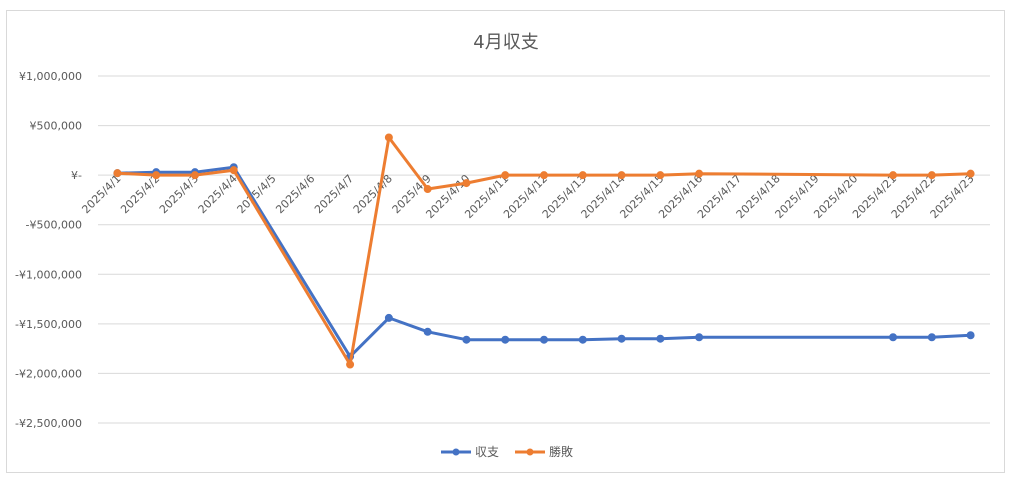 The image size is (1013, 485). I want to click on x-tick-label: 2025/4/4, so click(218, 194).